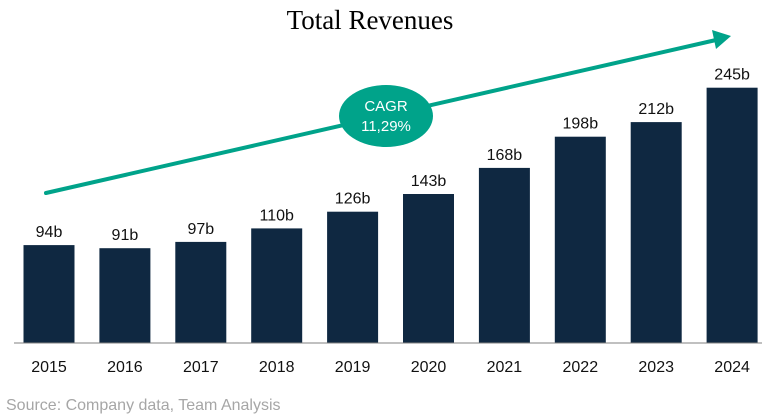 The width and height of the screenshot is (774, 418). What do you see at coordinates (429, 367) in the screenshot?
I see `x-tick-label-2020: 2020` at bounding box center [429, 367].